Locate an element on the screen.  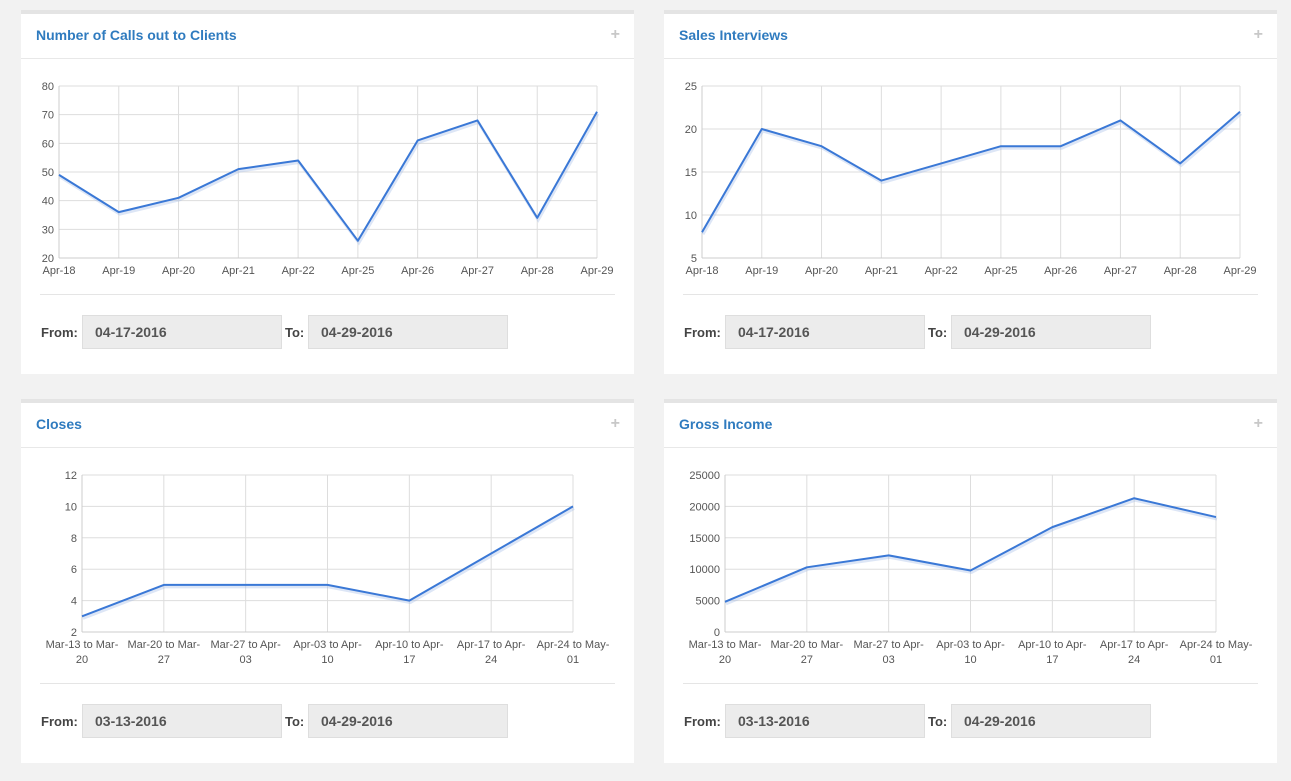
x-tick-label: Apr-21 is located at coordinates (238, 271).